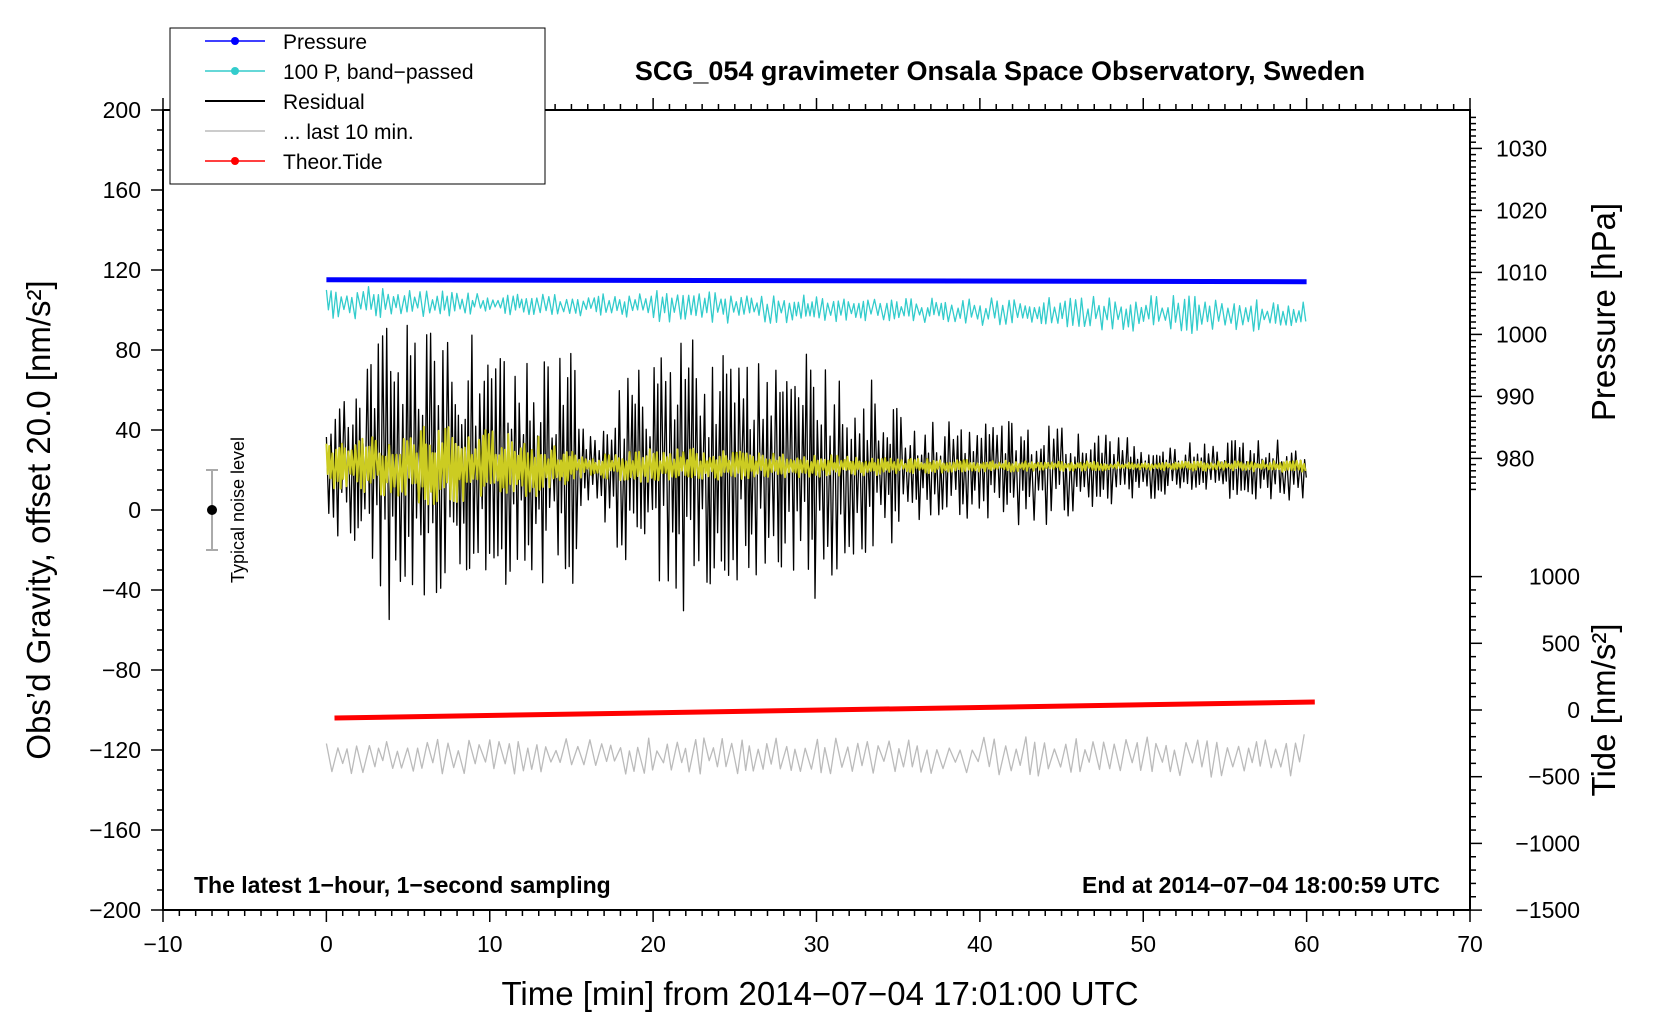 Image resolution: width=1660 pixels, height=1020 pixels. I want to click on y-tick-label: 0, so click(134, 510).